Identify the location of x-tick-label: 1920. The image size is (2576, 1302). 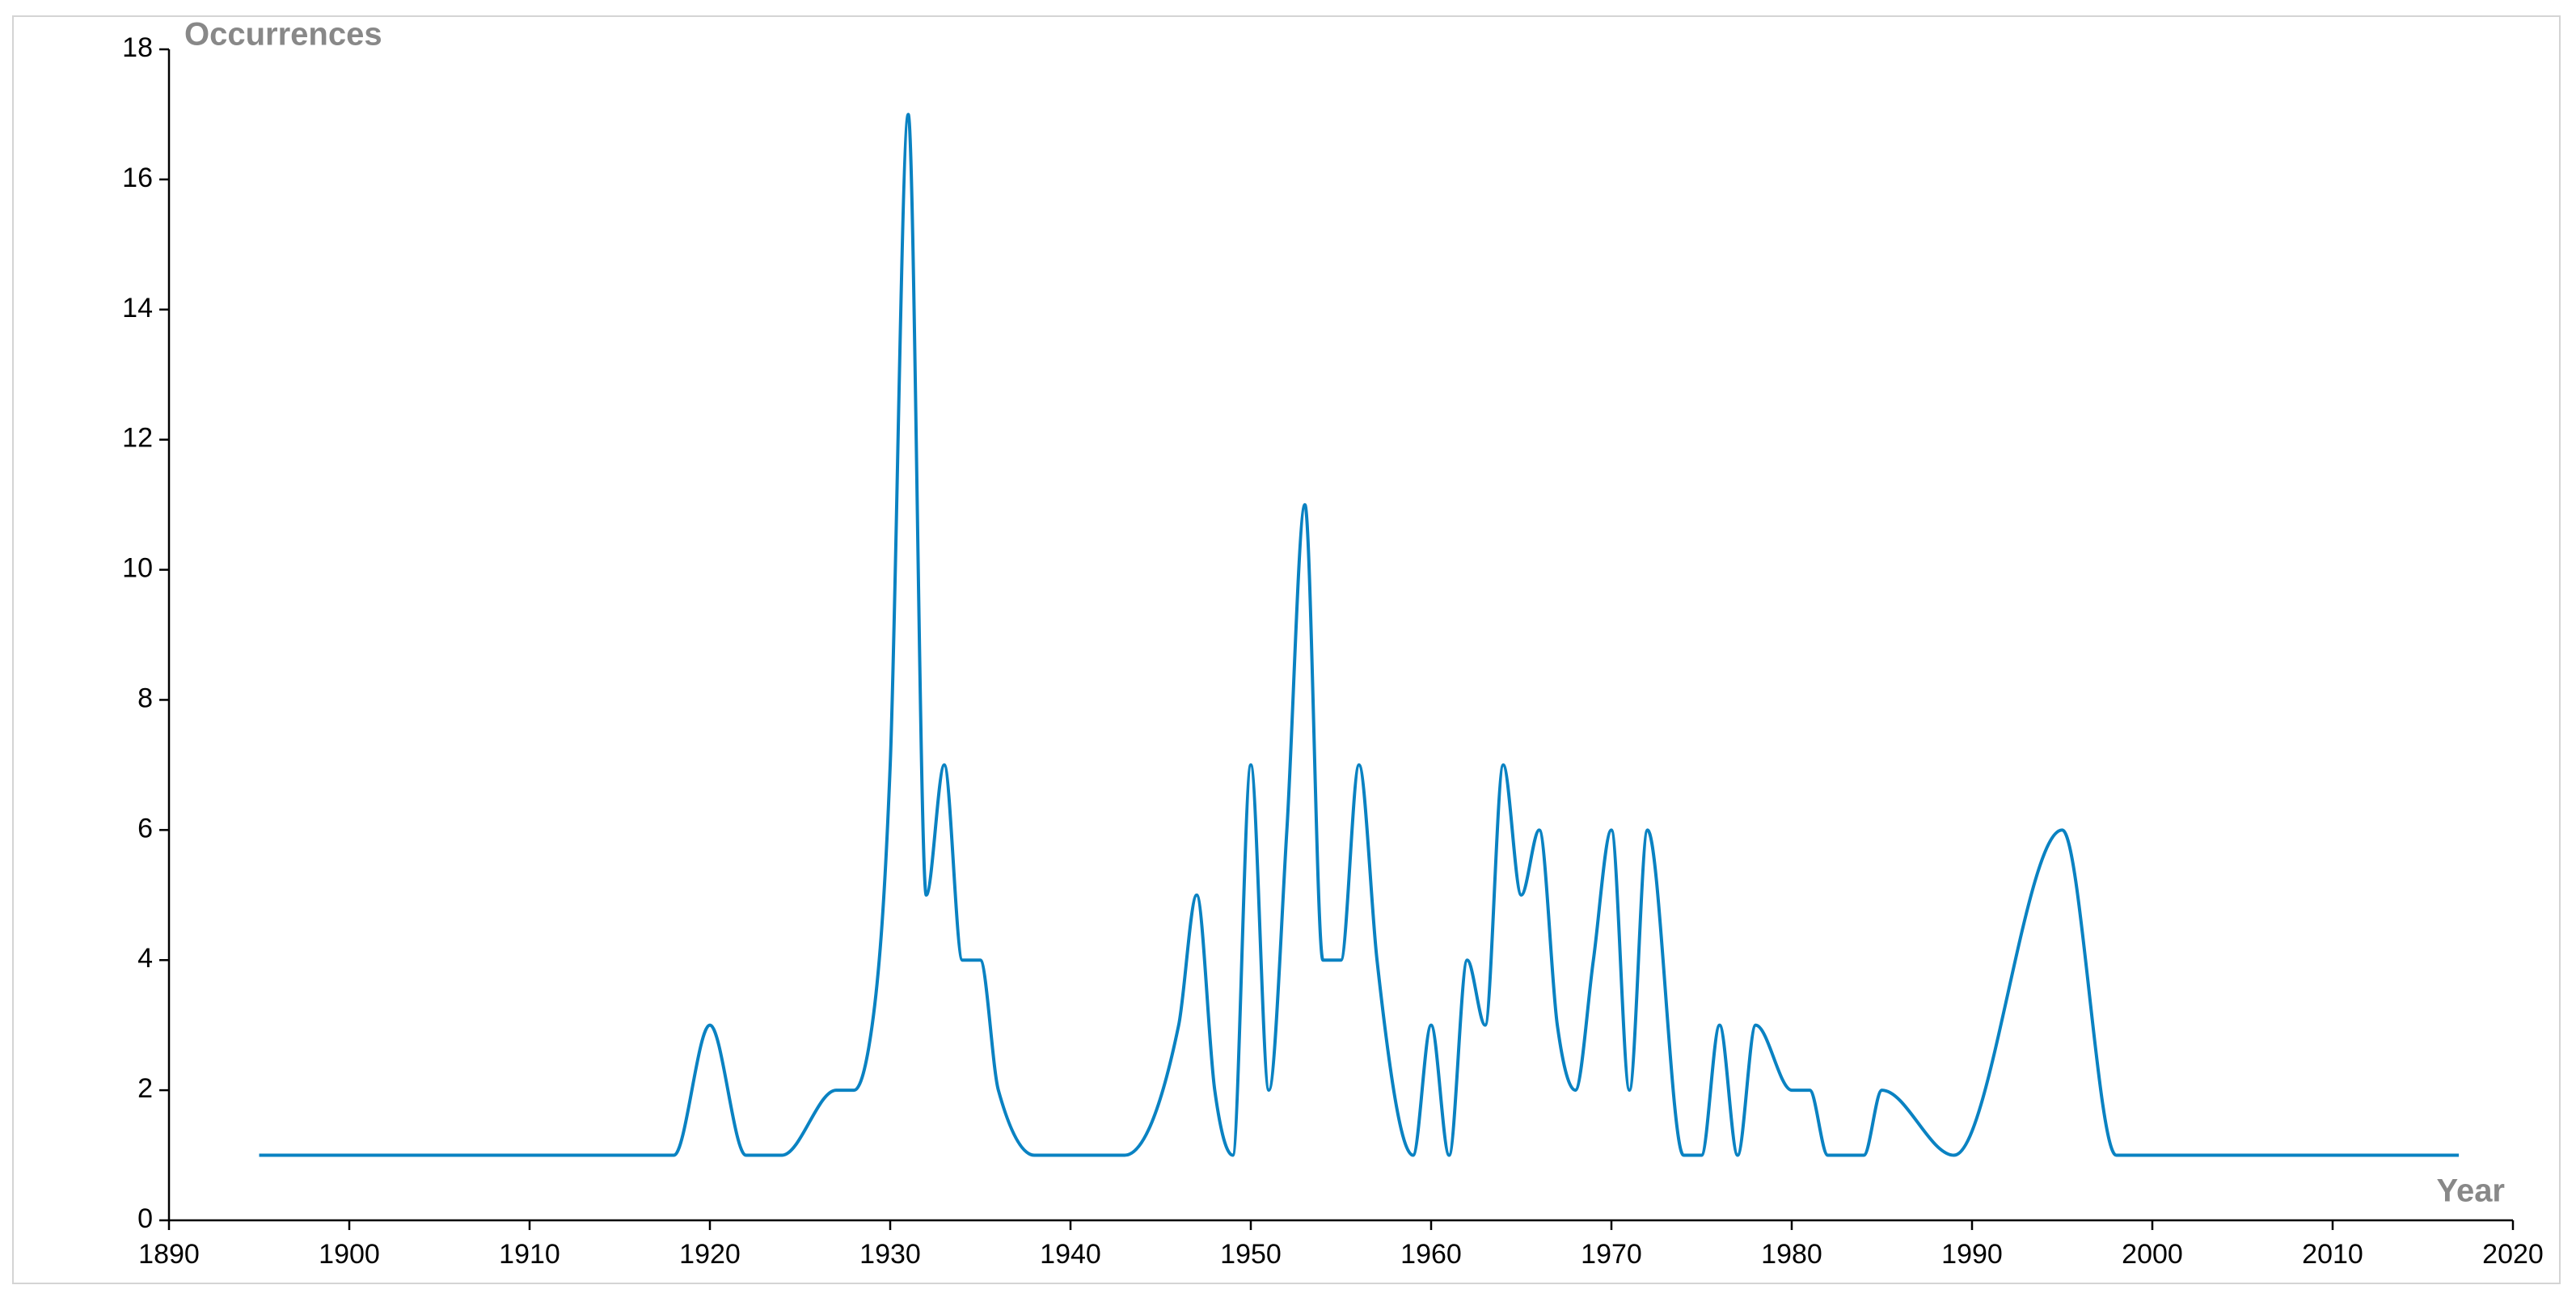
(710, 1254).